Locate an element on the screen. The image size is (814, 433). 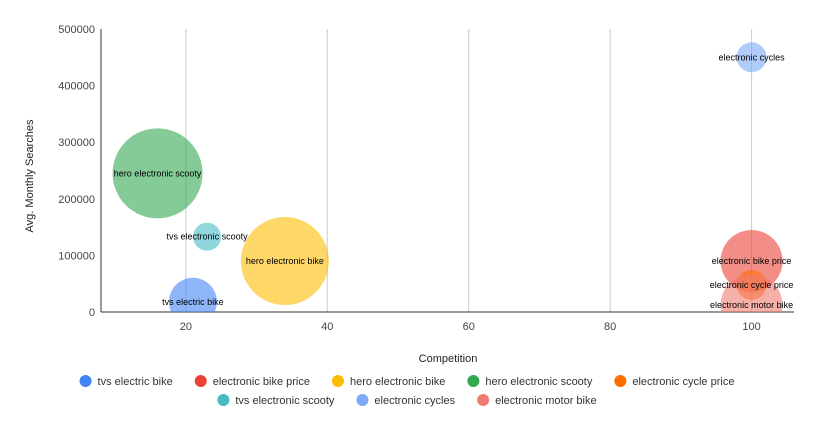
y-tick-label: 300000 is located at coordinates (76, 143).